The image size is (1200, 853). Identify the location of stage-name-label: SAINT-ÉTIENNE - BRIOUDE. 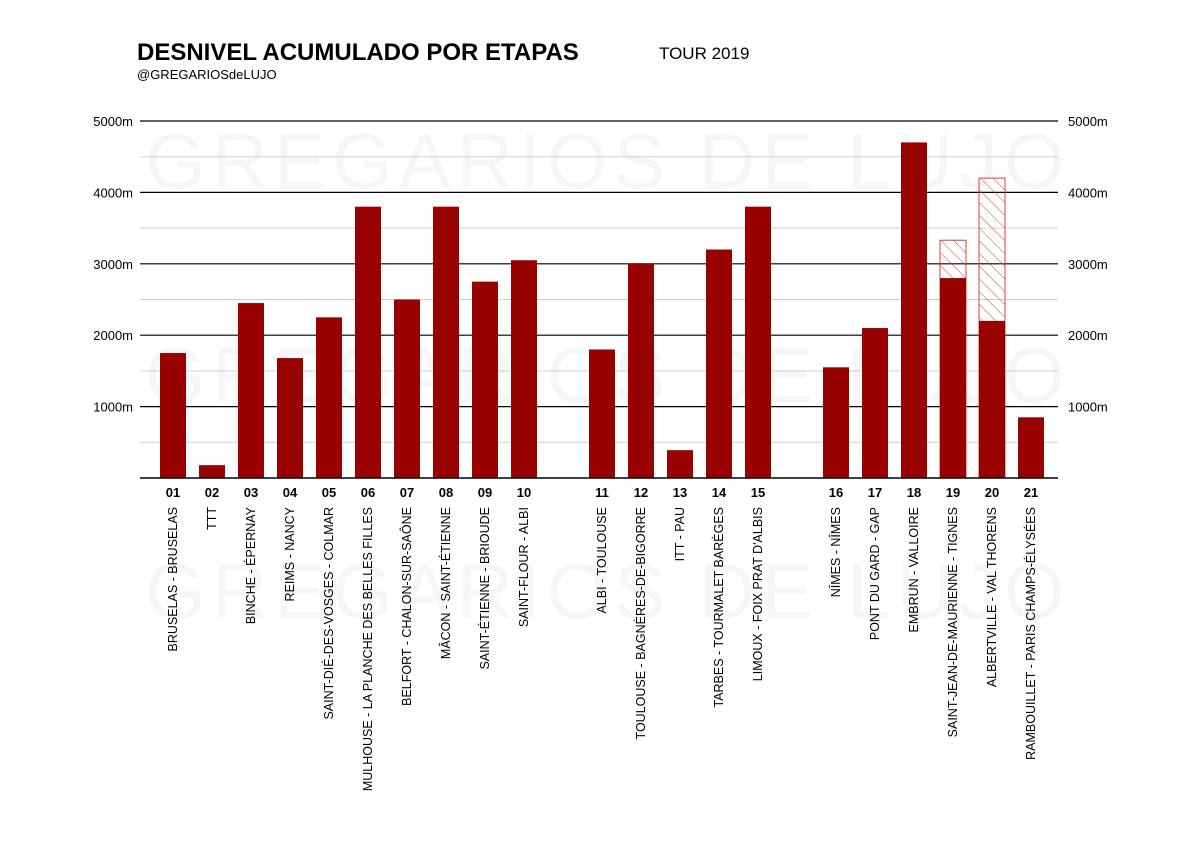
(484, 588).